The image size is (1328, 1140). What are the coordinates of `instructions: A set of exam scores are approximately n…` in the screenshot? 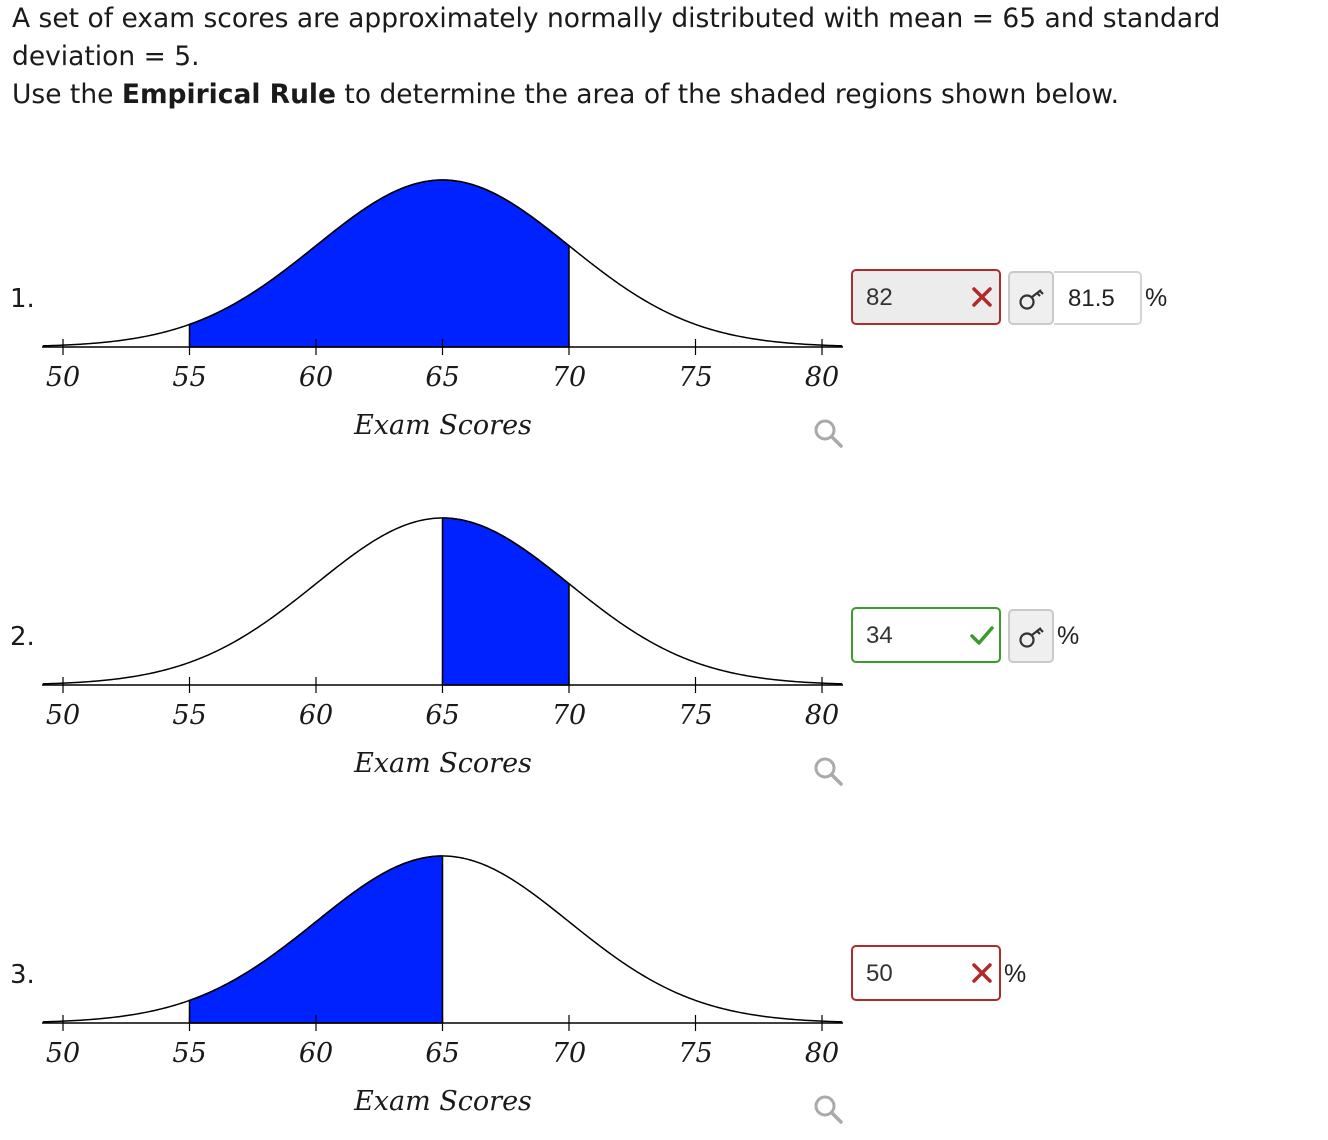 It's located at (662, 57).